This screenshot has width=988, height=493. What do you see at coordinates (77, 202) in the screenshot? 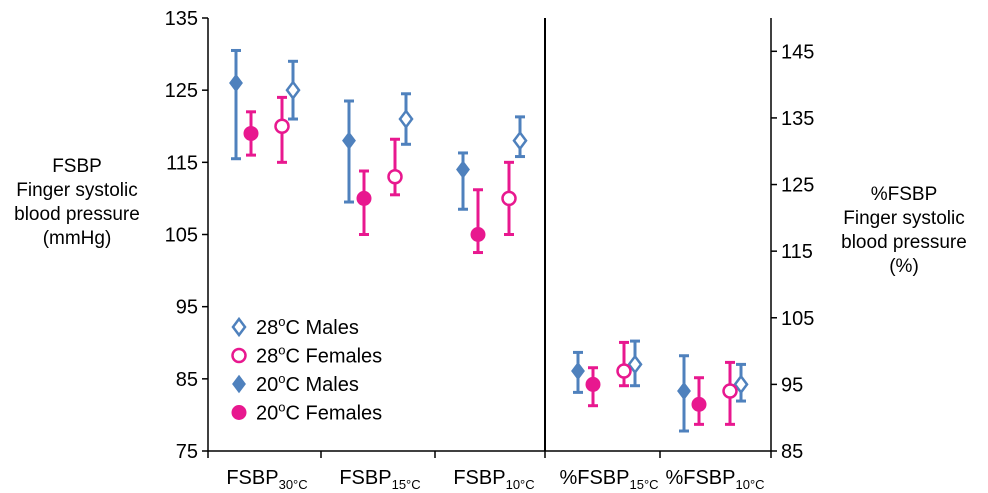
I see `left-axis-label: FSBP Finger systolic blood pressure (mmHg)` at bounding box center [77, 202].